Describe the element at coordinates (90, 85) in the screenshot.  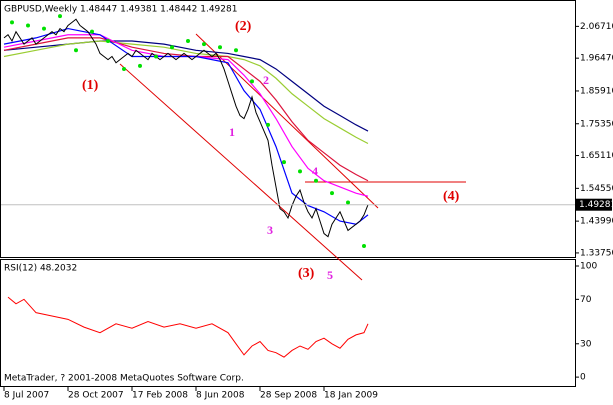
I see `annotation: (1)` at that location.